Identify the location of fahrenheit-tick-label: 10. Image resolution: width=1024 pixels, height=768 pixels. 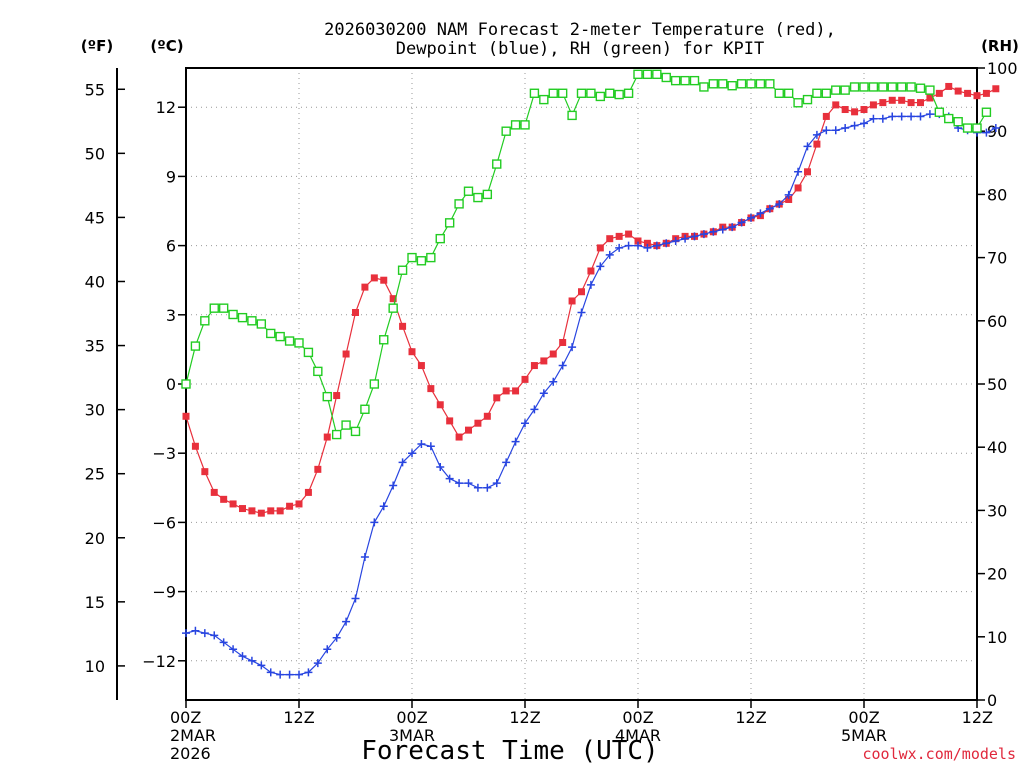
(95, 666).